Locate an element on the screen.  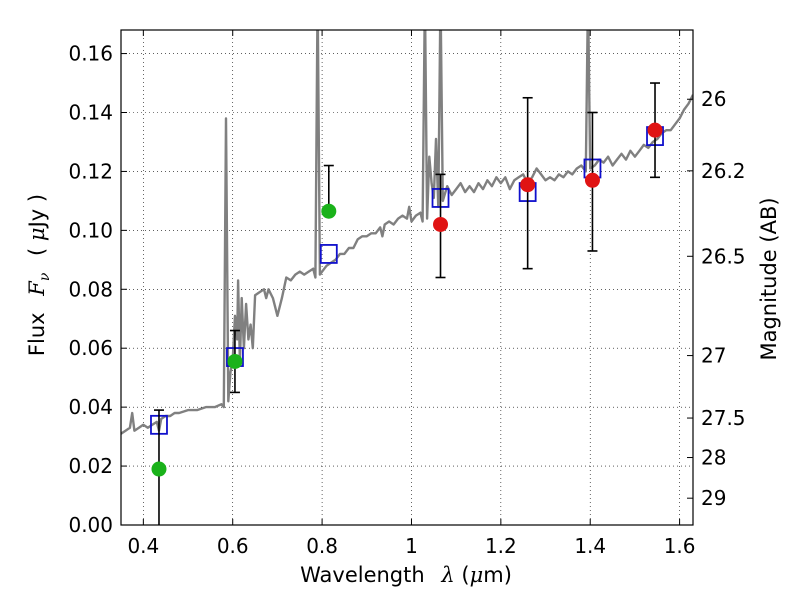
x-axis-label: Wavelength λ (μm) is located at coordinates (406, 575).